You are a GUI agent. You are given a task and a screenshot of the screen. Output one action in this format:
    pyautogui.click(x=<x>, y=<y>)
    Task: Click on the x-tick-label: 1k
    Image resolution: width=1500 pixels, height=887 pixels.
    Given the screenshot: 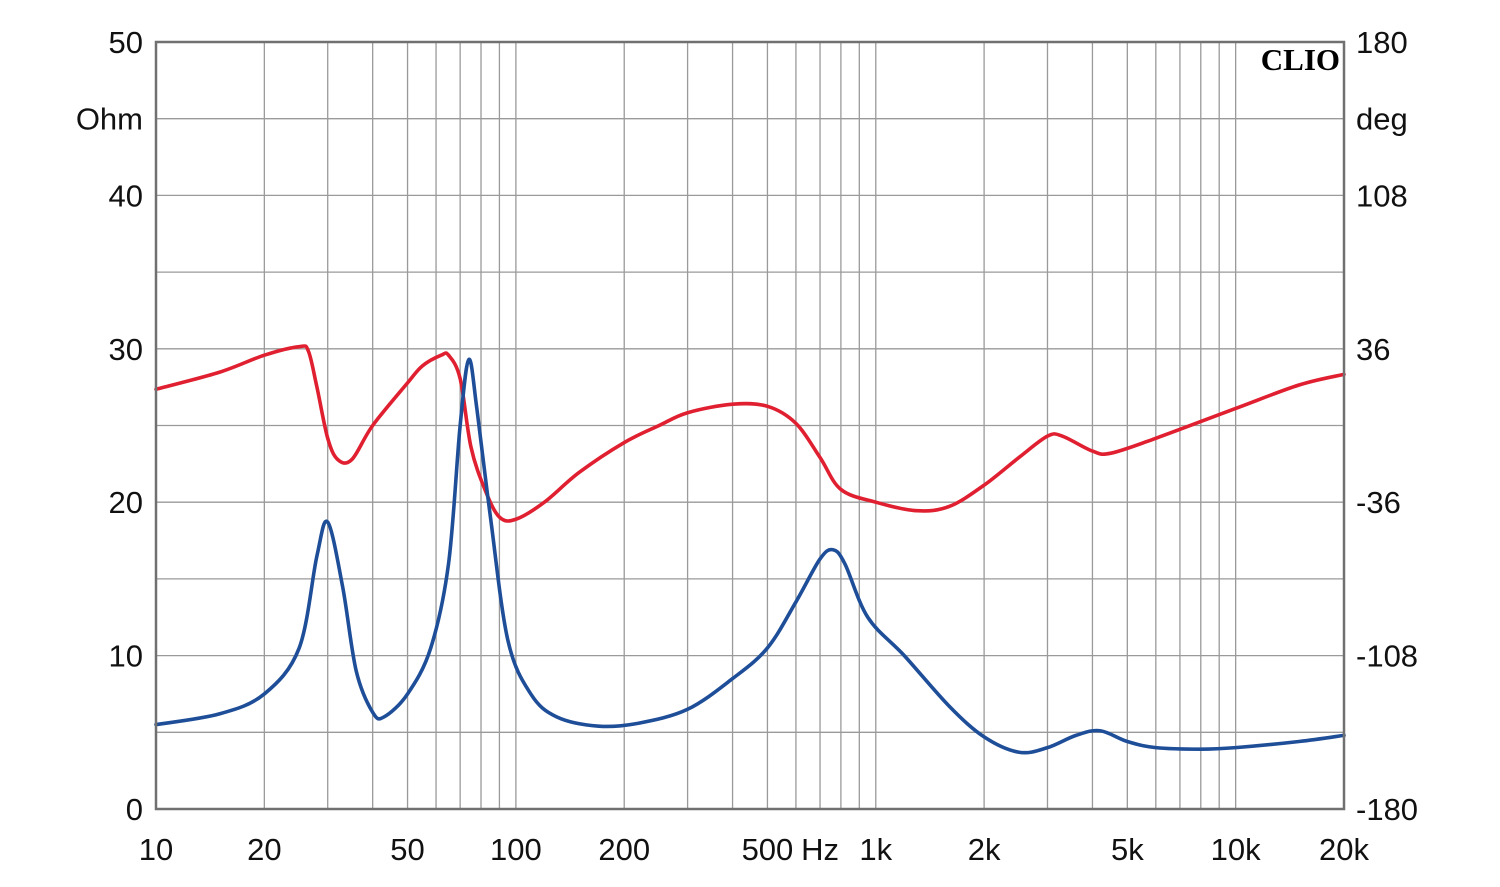 What is the action you would take?
    pyautogui.click(x=875, y=849)
    